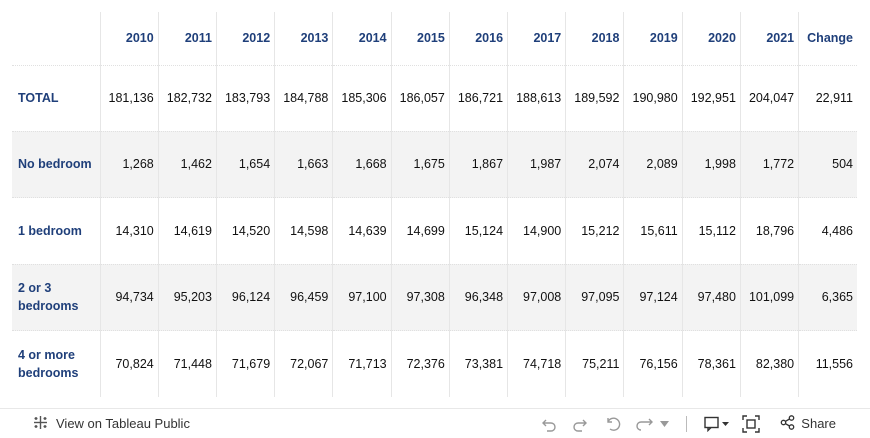 Image resolution: width=870 pixels, height=438 pixels. I want to click on table-cell: 15,112, so click(711, 230).